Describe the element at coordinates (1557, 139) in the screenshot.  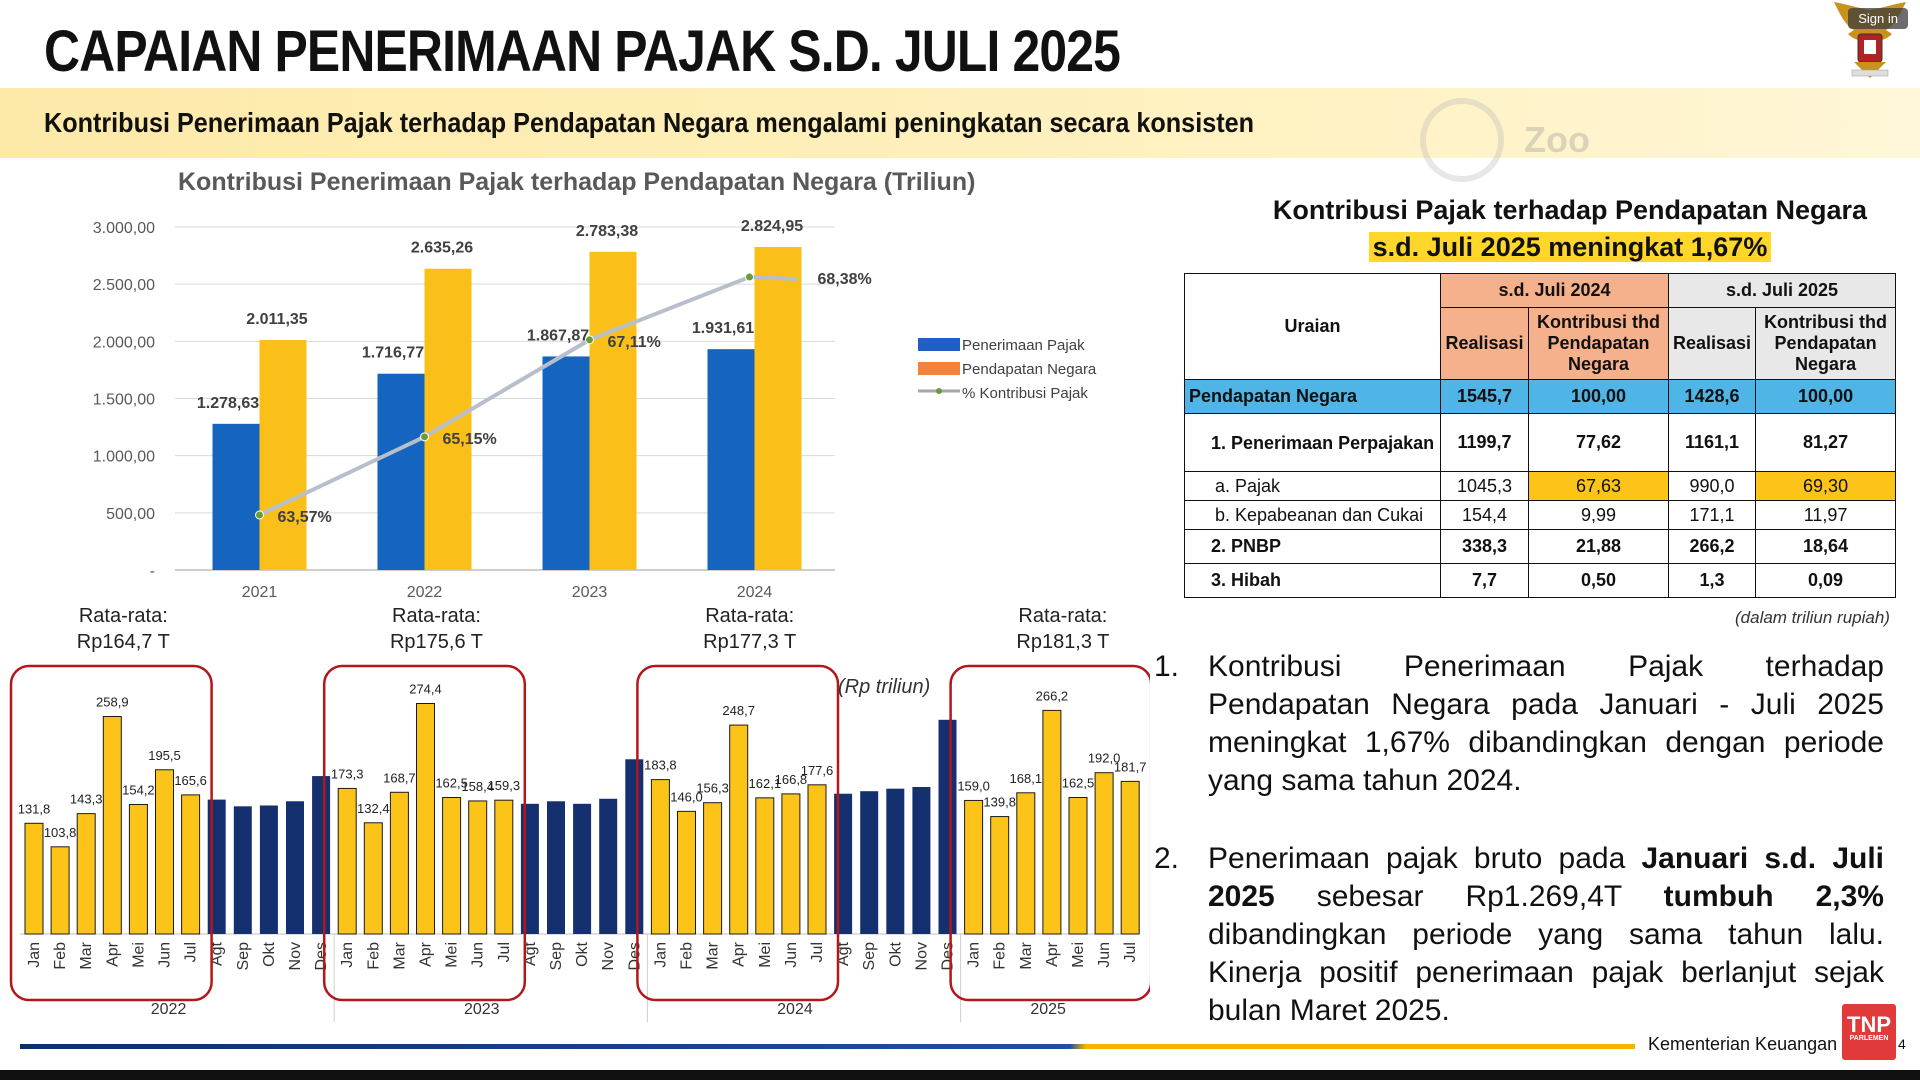
I see `watermark-text: Zoo` at that location.